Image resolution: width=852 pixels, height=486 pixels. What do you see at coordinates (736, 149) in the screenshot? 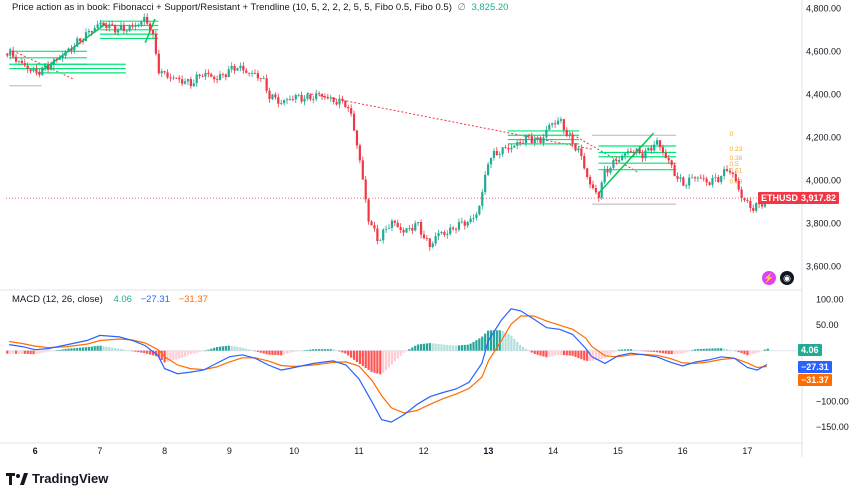
I see `fib-label: 0.23` at bounding box center [736, 149].